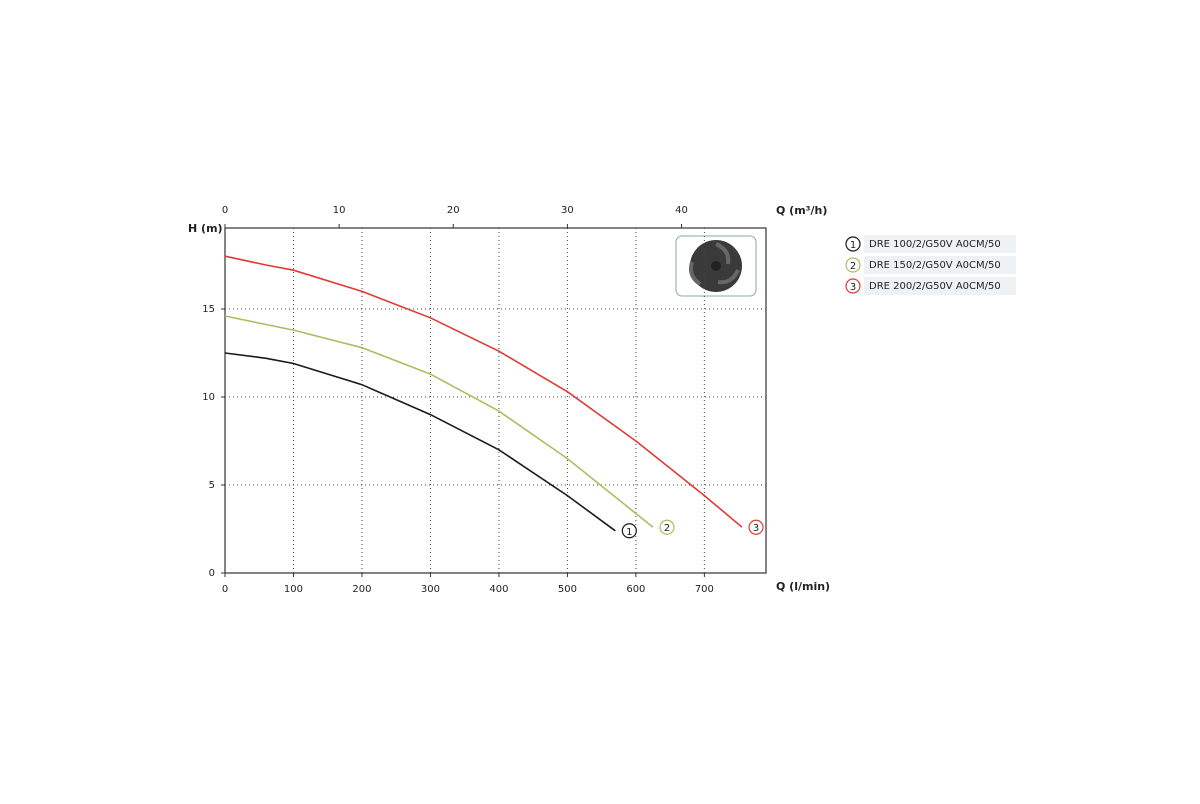  What do you see at coordinates (212, 485) in the screenshot?
I see `y-tick-label: 5` at bounding box center [212, 485].